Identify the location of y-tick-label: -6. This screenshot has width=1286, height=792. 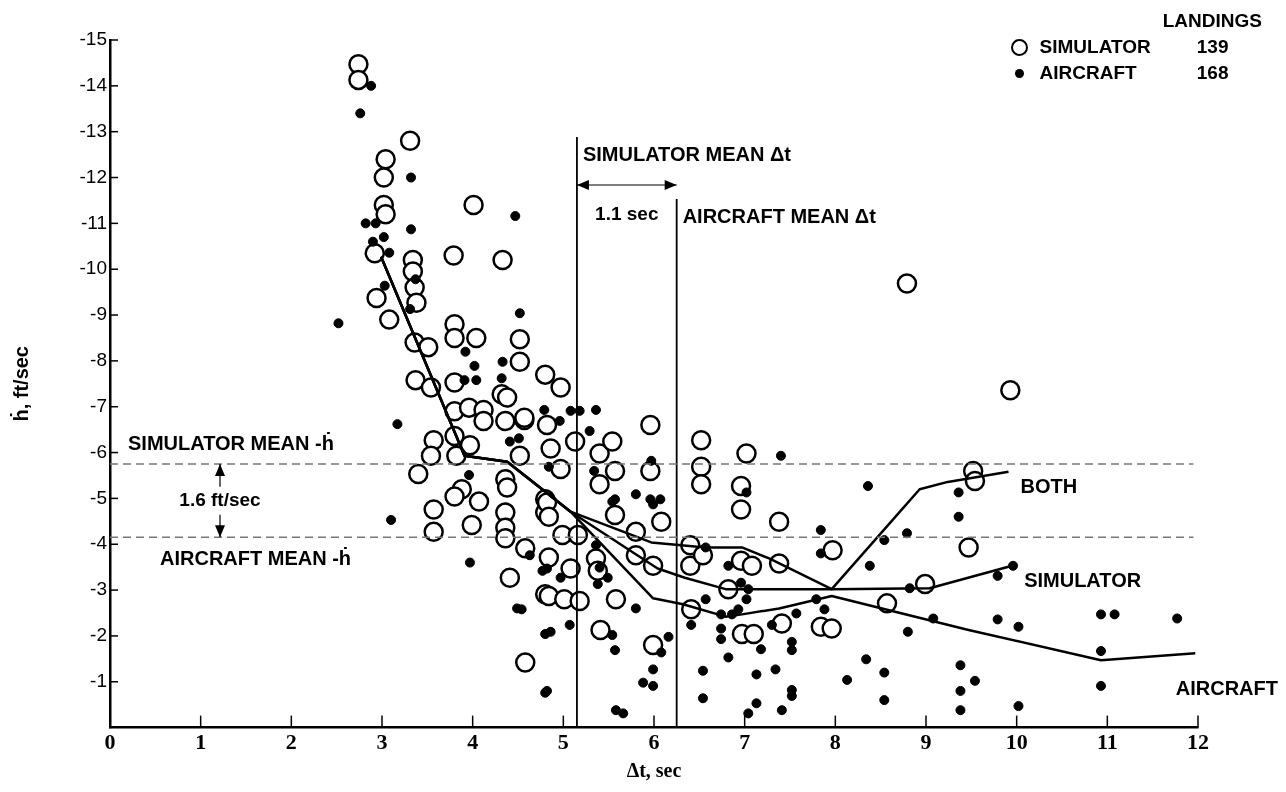
(98, 451).